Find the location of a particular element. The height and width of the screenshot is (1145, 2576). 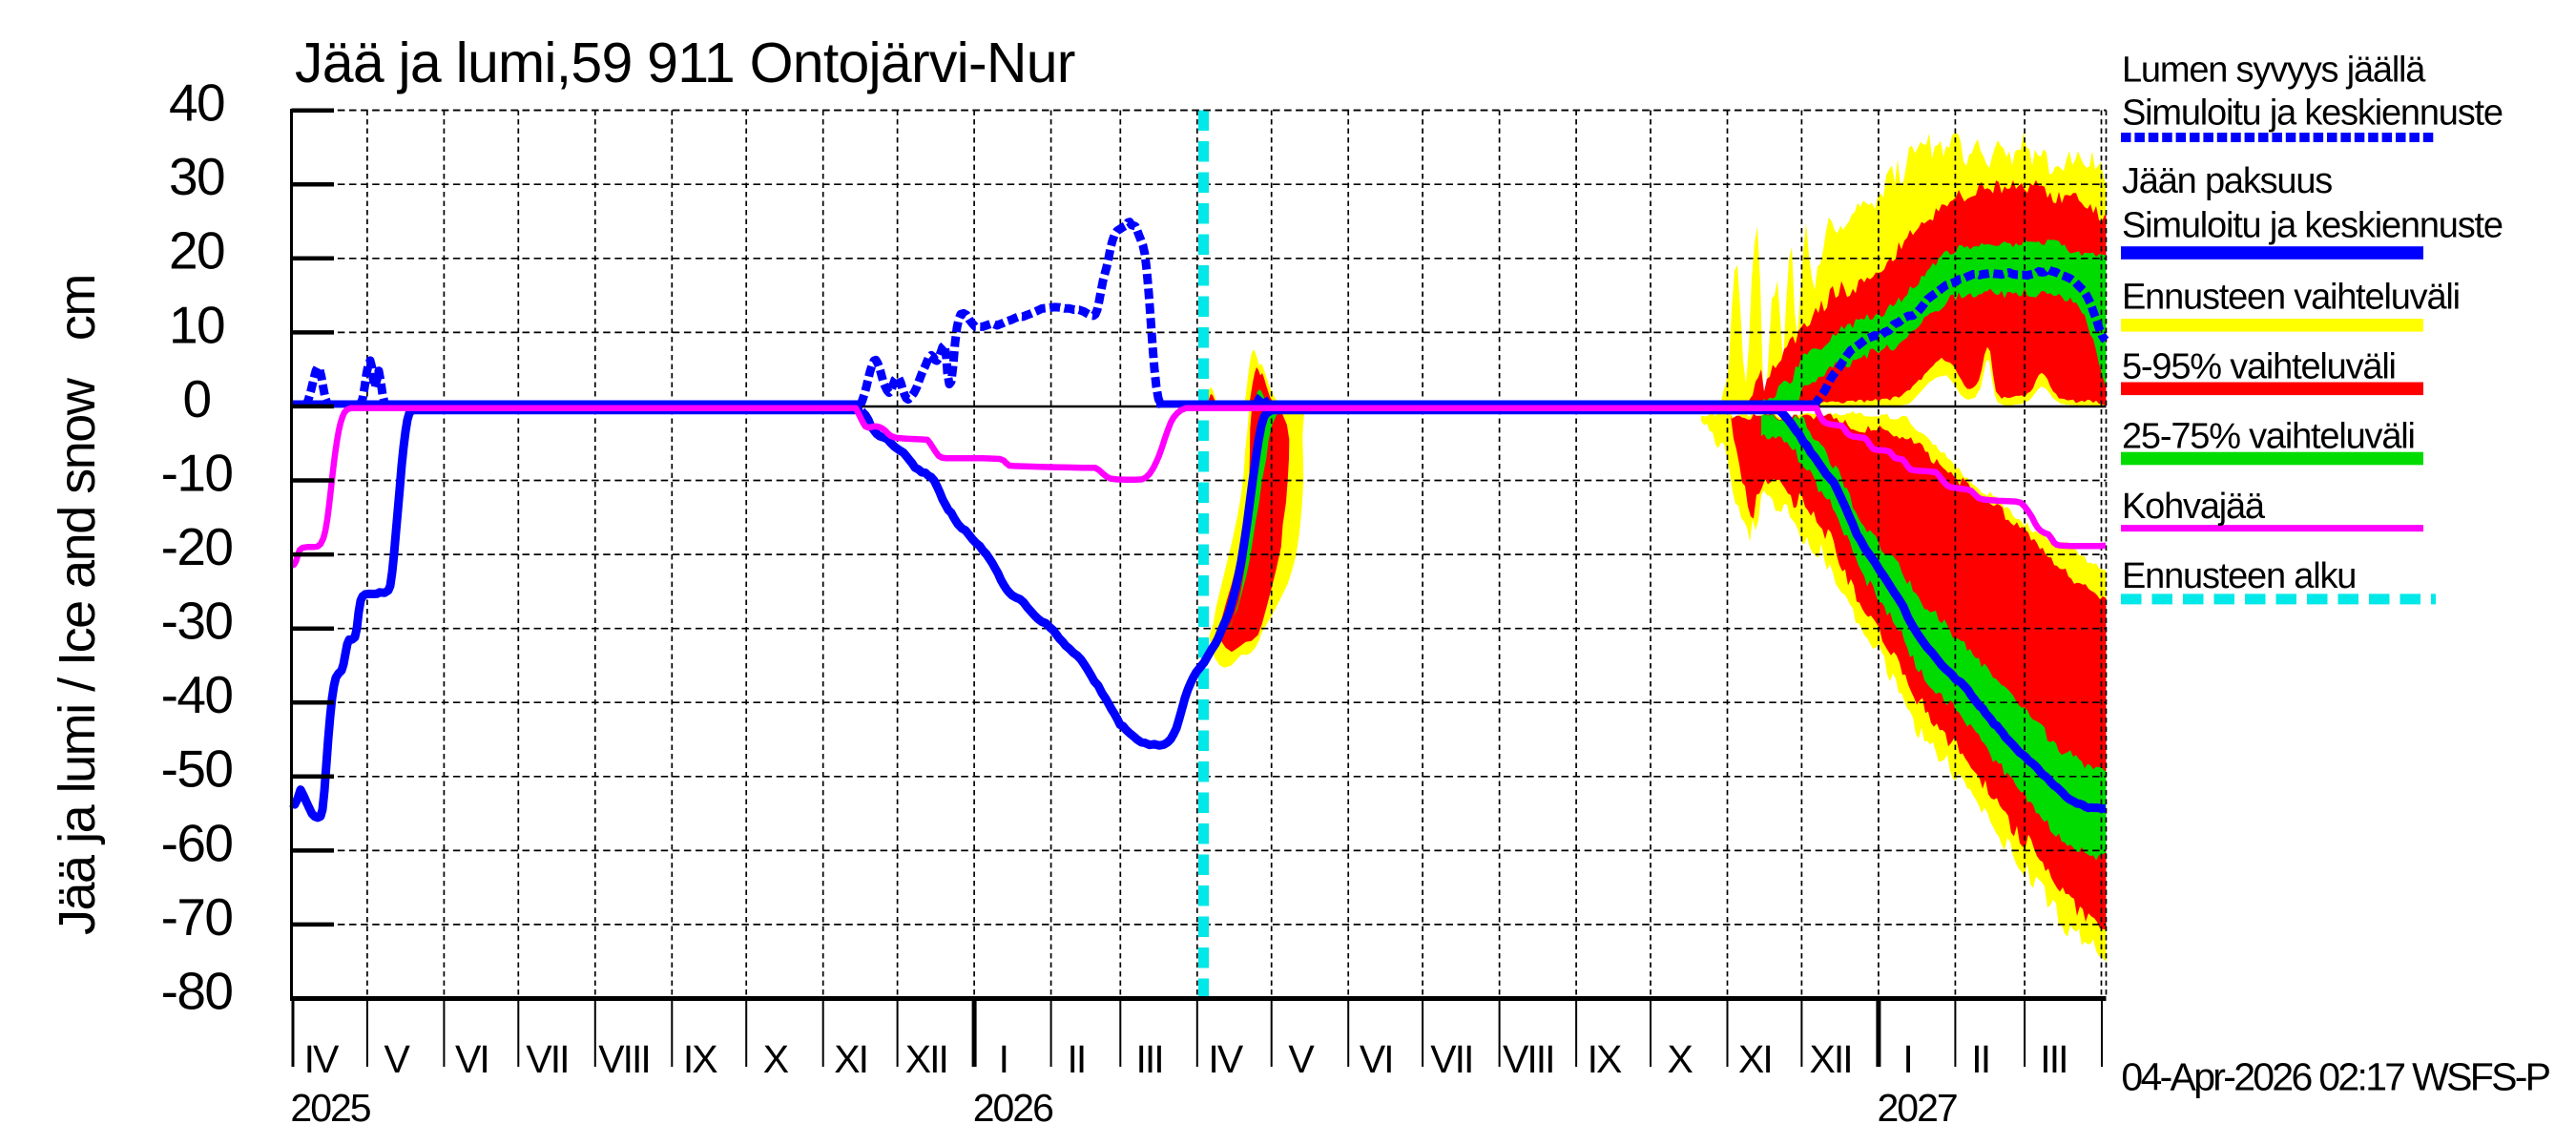

svg-text: -10 is located at coordinates (197, 472).